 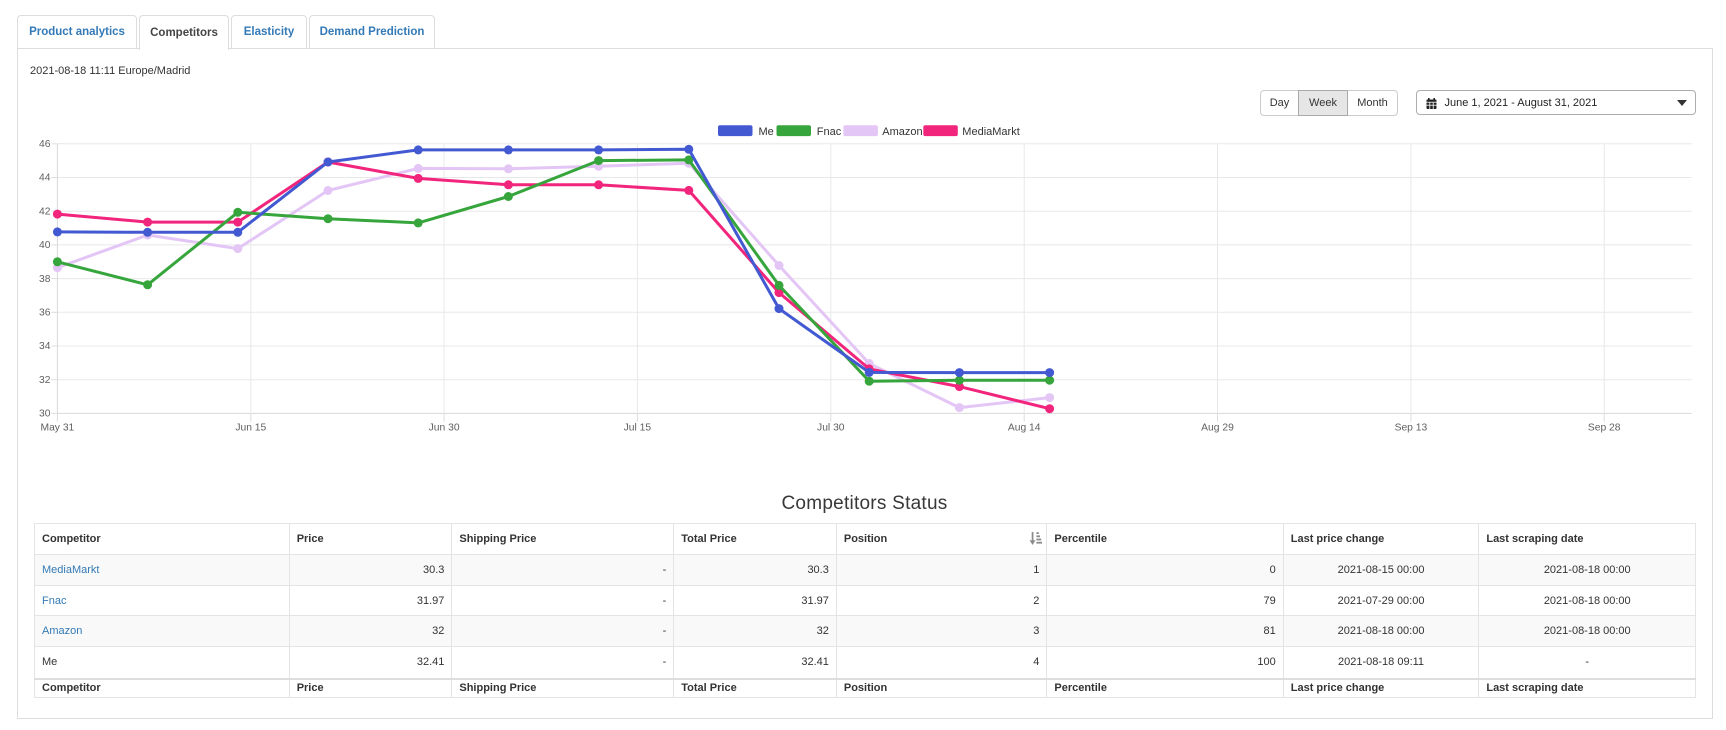 I want to click on svg-text: Jul 15, so click(x=638, y=428).